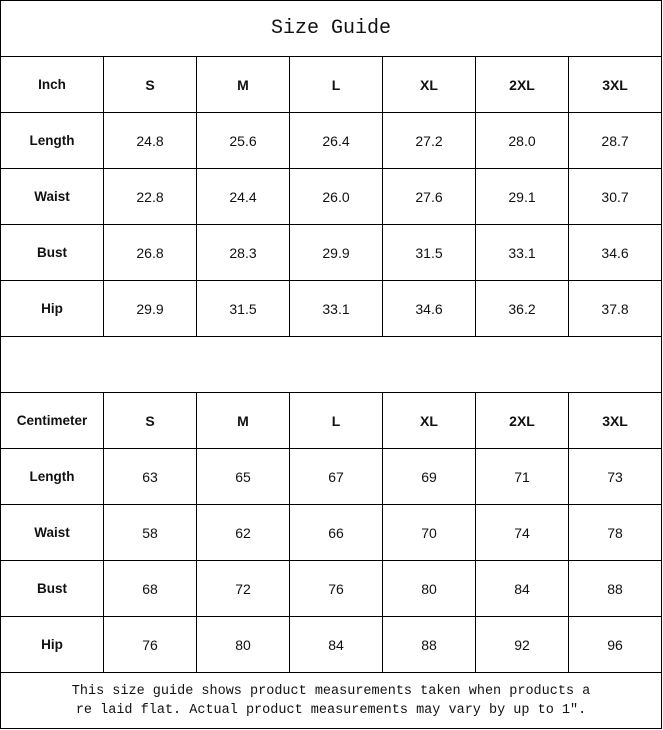 This screenshot has height=730, width=663. I want to click on table-row: Hip 76 80 84 88 92 96, so click(331, 644).